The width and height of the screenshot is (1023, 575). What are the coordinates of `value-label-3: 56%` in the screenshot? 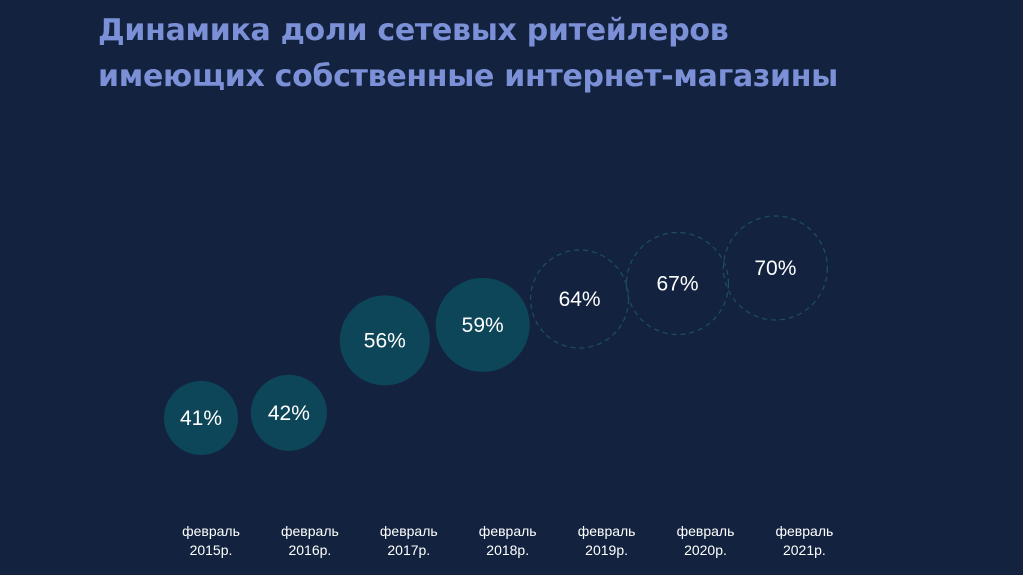 It's located at (385, 340).